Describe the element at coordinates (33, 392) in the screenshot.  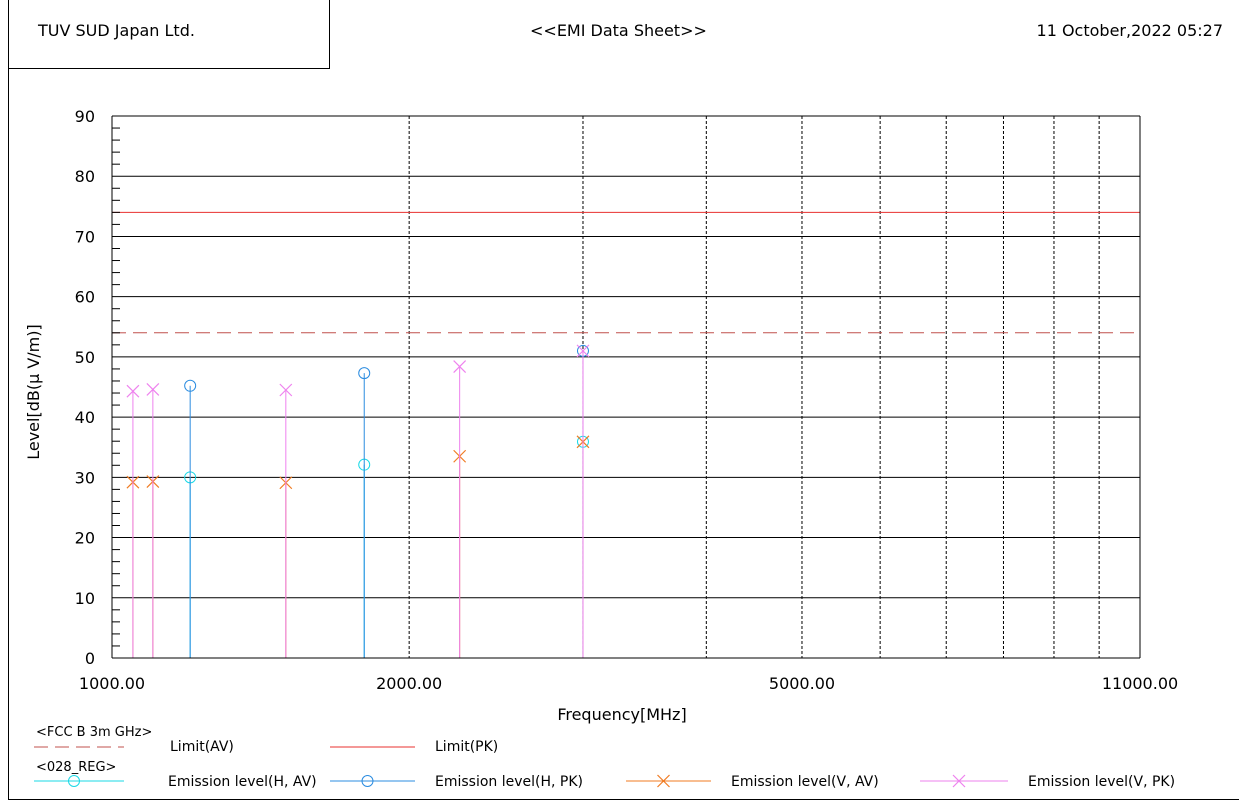
I see `y-axis-label: Level[dB(μ V/m)]` at that location.